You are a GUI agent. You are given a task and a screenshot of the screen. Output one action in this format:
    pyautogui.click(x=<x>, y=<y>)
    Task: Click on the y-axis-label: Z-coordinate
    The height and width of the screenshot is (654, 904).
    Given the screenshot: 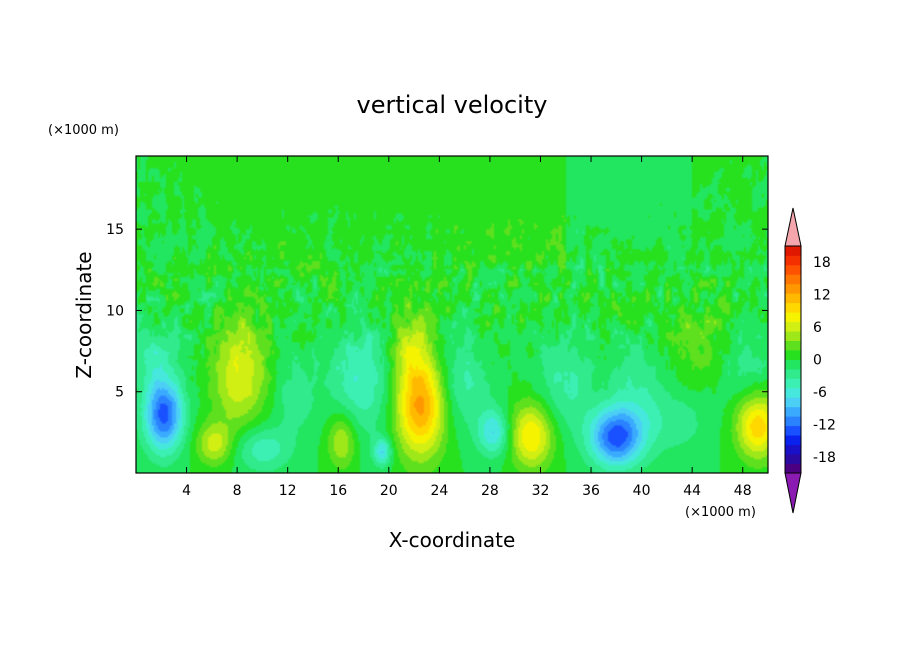 What is the action you would take?
    pyautogui.click(x=84, y=314)
    